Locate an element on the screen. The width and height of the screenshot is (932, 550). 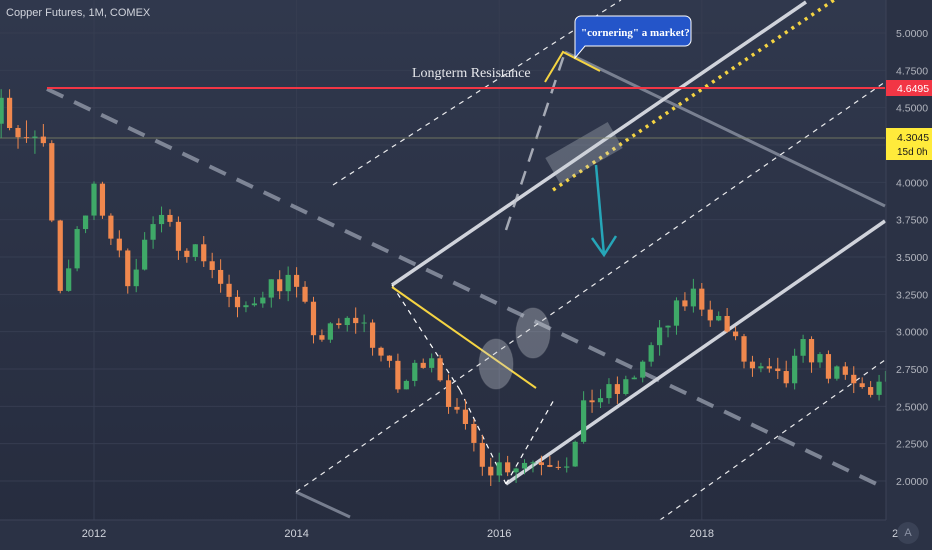
resistance-price-text: 4.6495 is located at coordinates (913, 89).